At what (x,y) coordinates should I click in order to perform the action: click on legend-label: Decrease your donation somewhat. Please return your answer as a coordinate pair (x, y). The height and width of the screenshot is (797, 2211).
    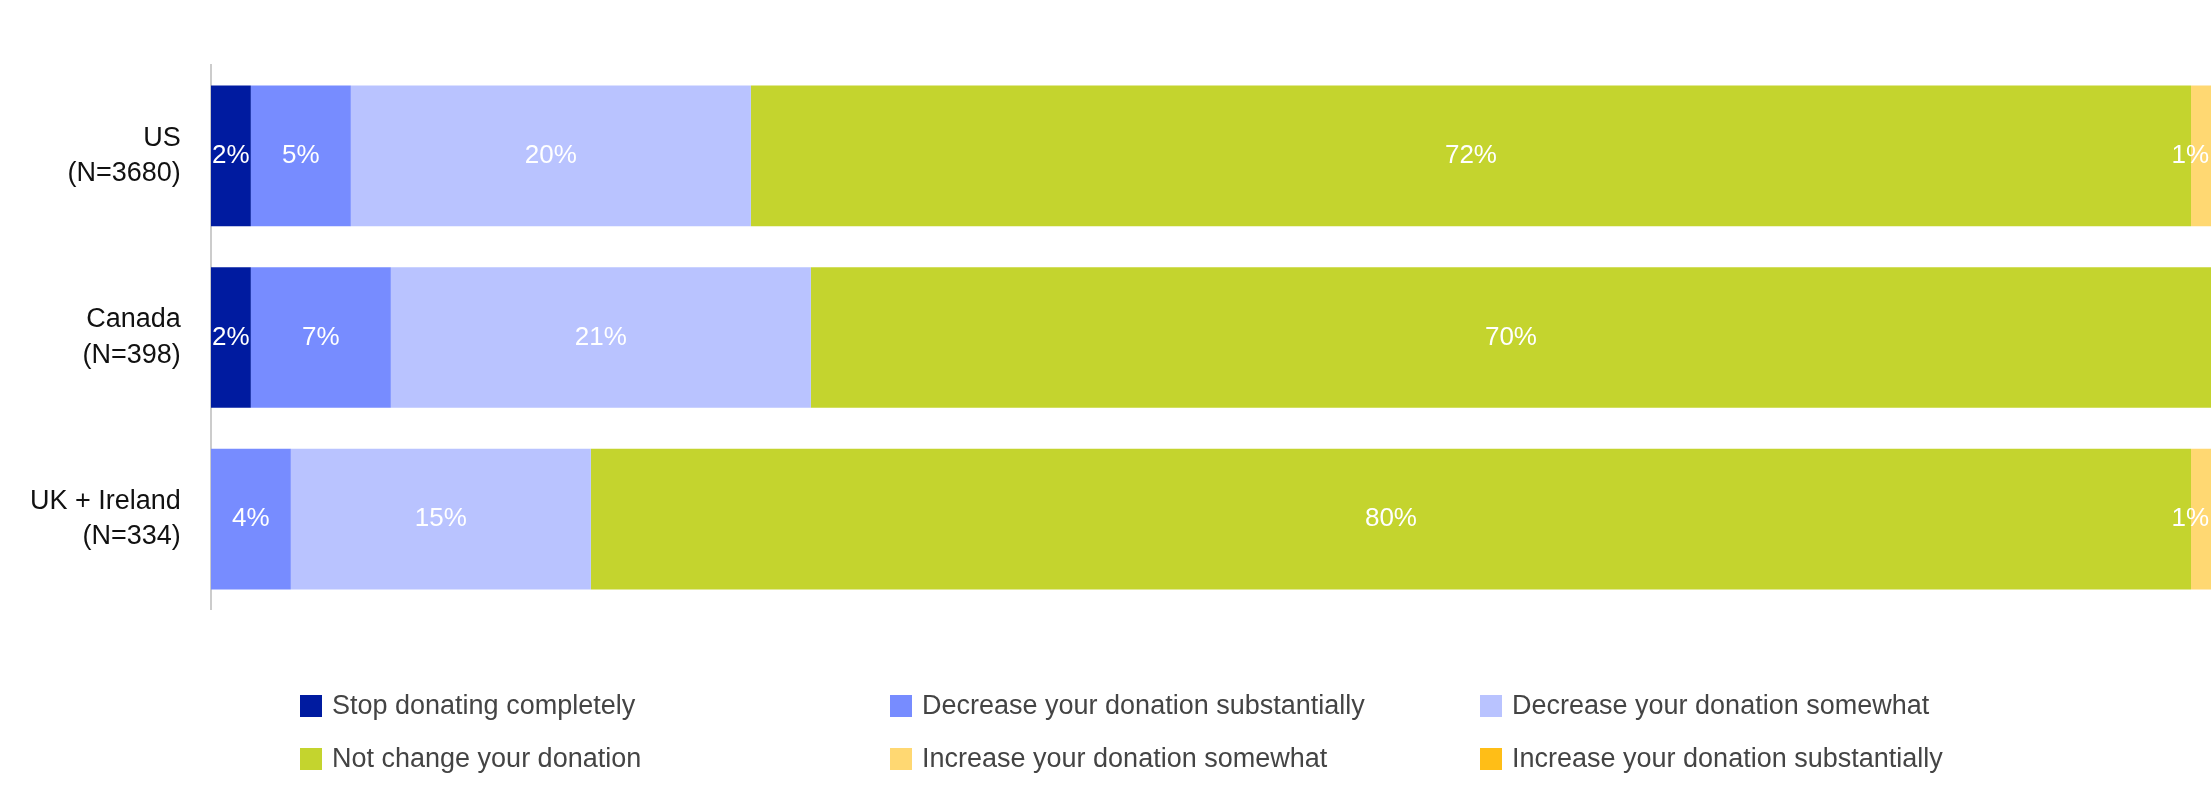
    Looking at the image, I should click on (1721, 705).